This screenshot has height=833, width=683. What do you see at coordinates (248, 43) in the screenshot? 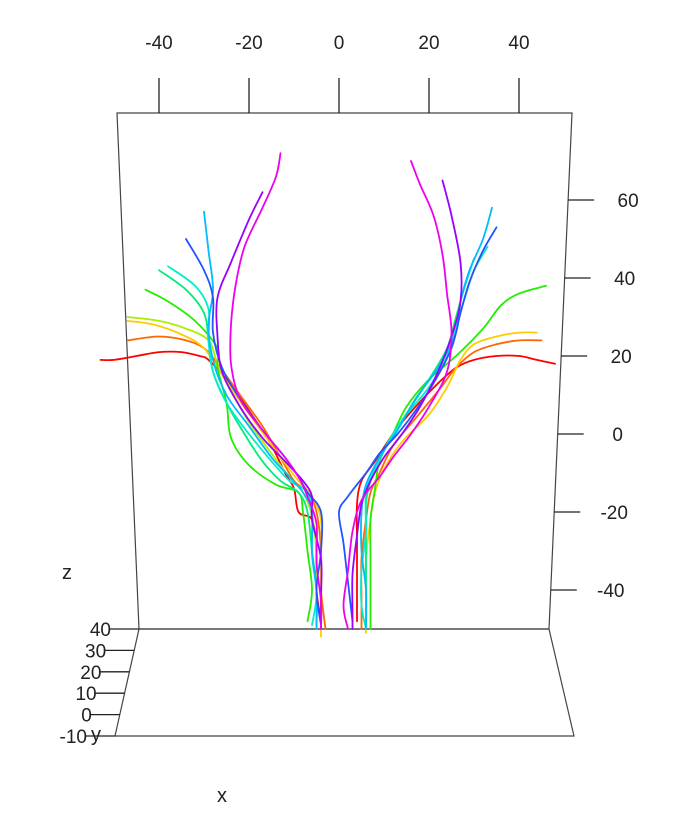
I see `x-tick-label-1: -20` at bounding box center [248, 43].